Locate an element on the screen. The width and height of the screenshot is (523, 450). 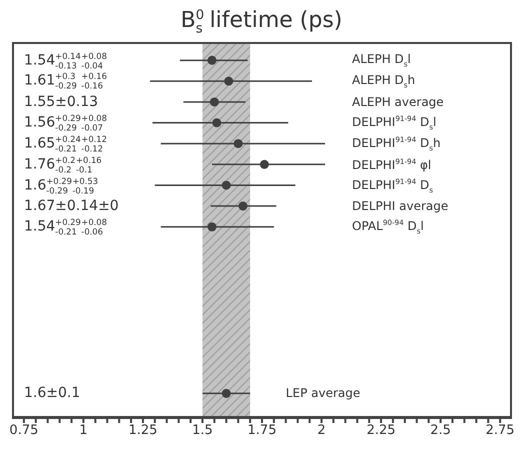
y-tick-label: DELPHI$^{91-94}$ D$_{s}$l is located at coordinates (394, 123).